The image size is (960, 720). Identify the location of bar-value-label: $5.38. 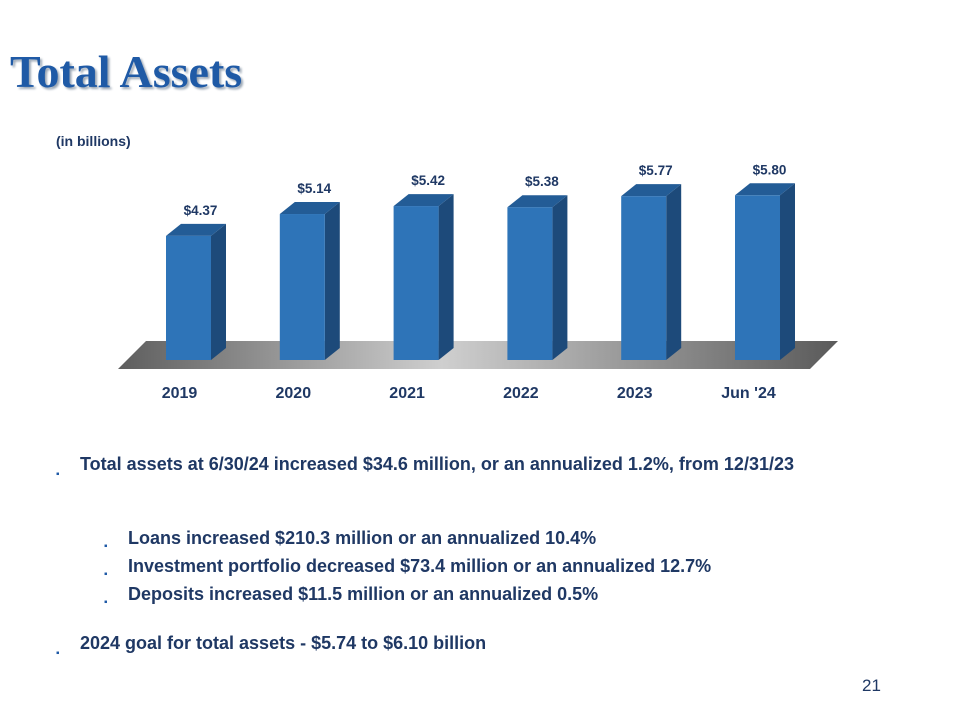
(542, 181).